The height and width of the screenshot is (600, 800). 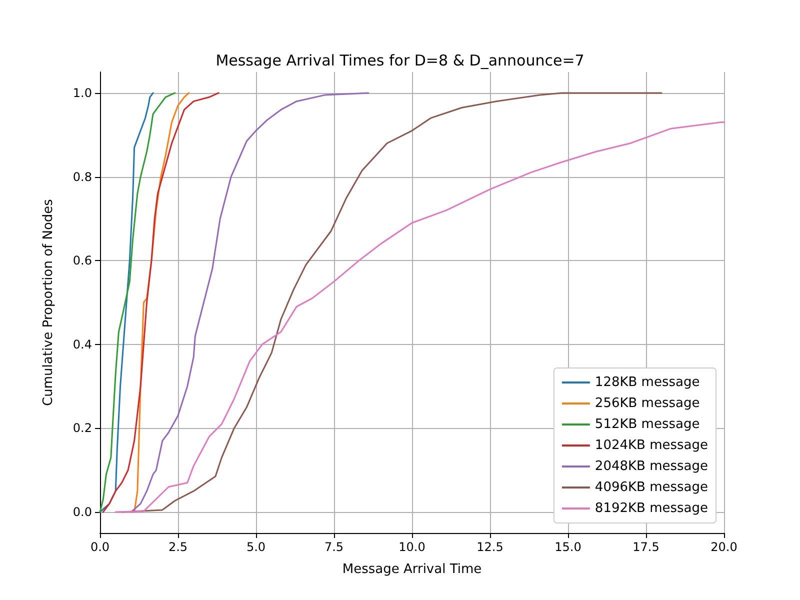 I want to click on x-tick-label: 5.0, so click(x=256, y=547).